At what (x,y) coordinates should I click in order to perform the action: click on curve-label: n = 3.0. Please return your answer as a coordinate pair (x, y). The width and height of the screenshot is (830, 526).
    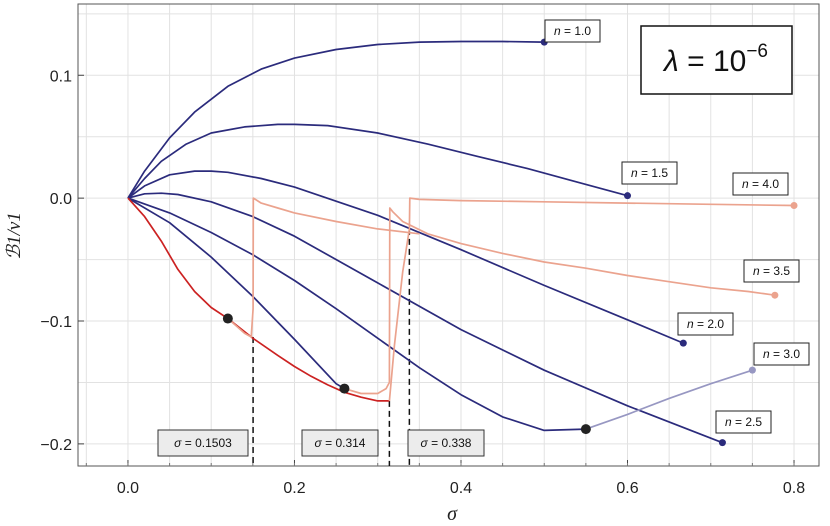
    Looking at the image, I should click on (781, 354).